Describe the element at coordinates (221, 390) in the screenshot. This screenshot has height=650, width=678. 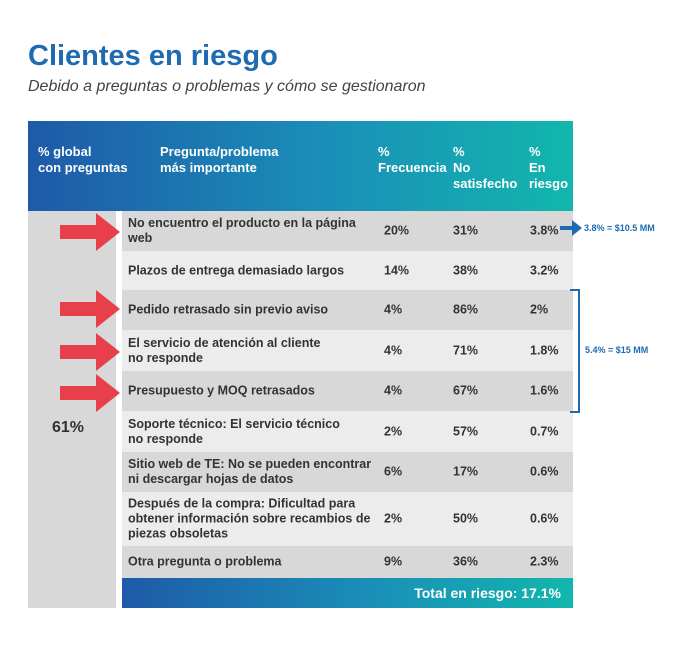
I see `row-question: Presupuesto y MOQ retrasados` at that location.